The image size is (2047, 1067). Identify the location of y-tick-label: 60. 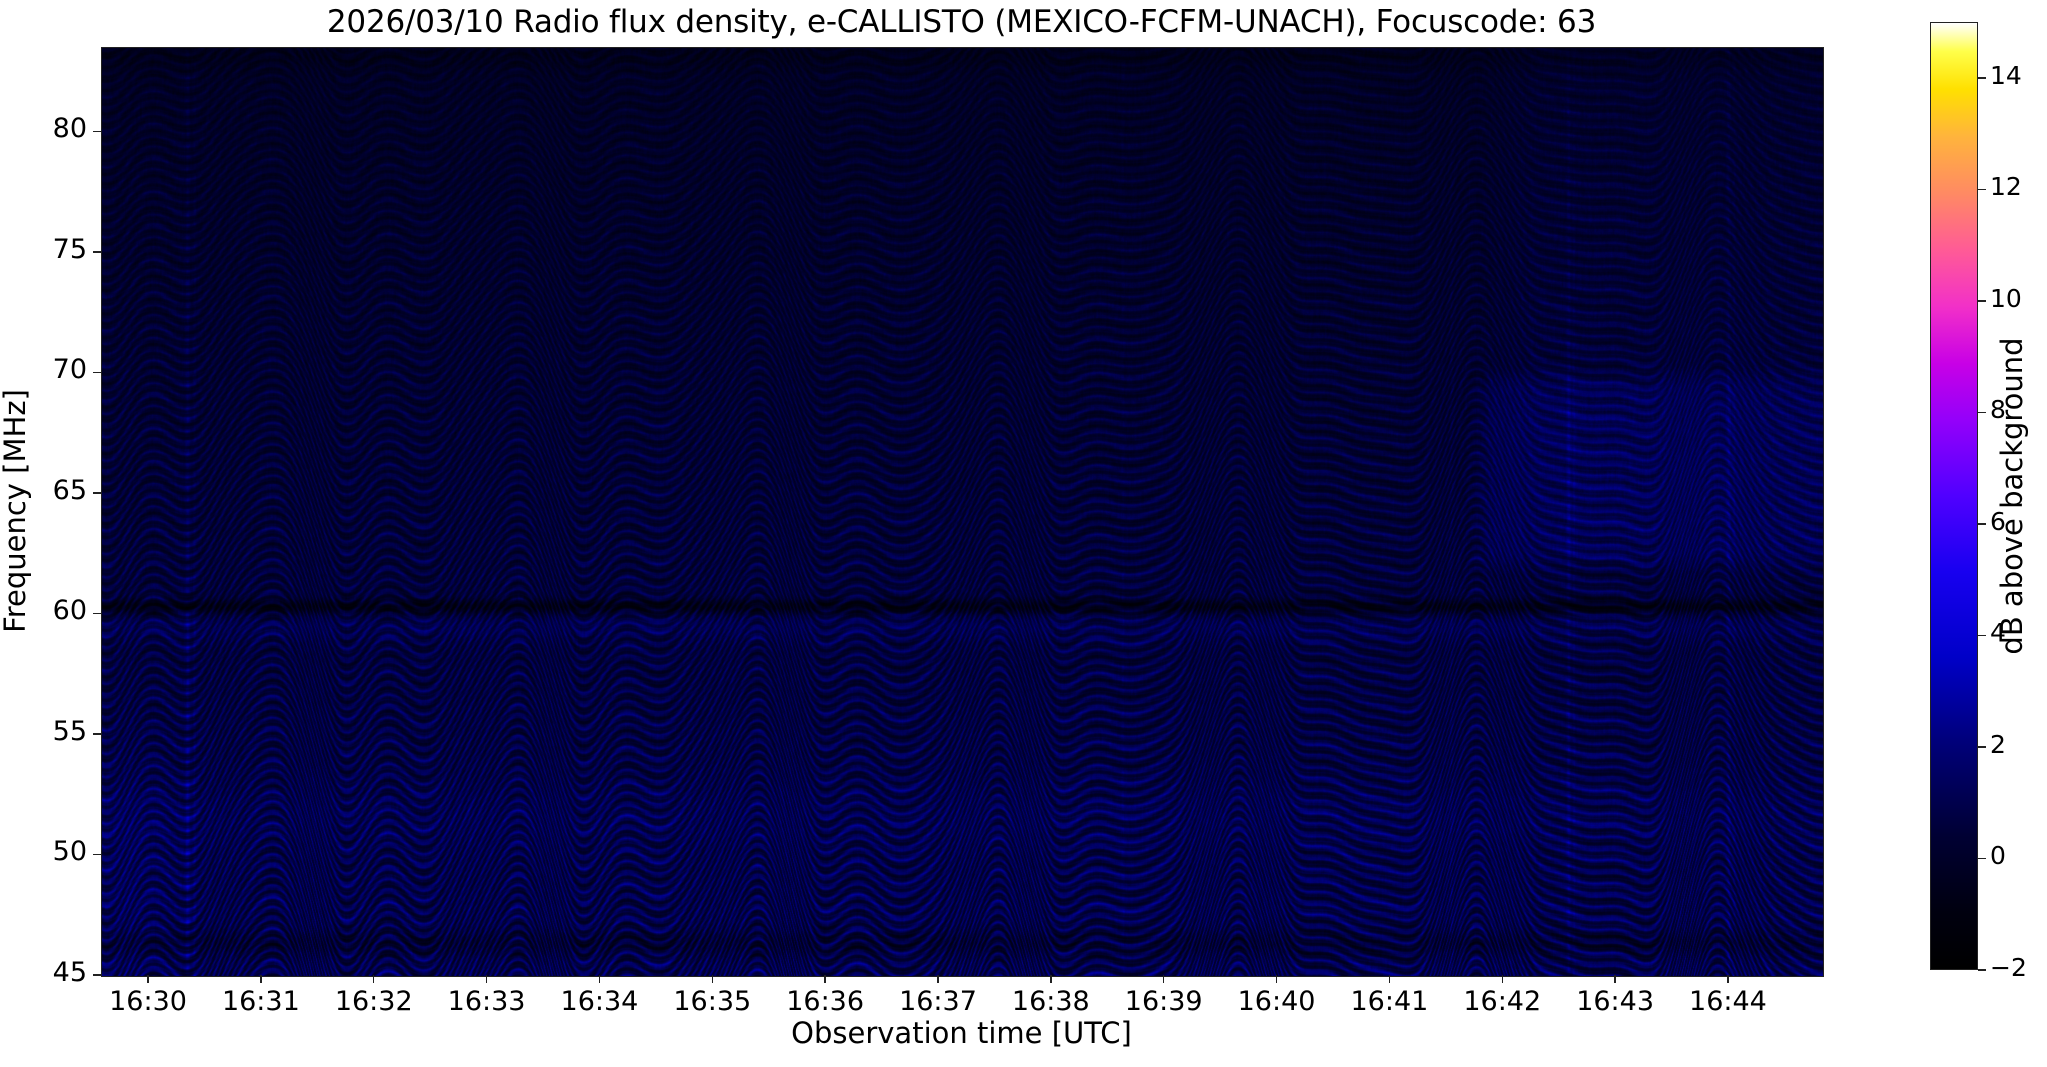
(69, 611).